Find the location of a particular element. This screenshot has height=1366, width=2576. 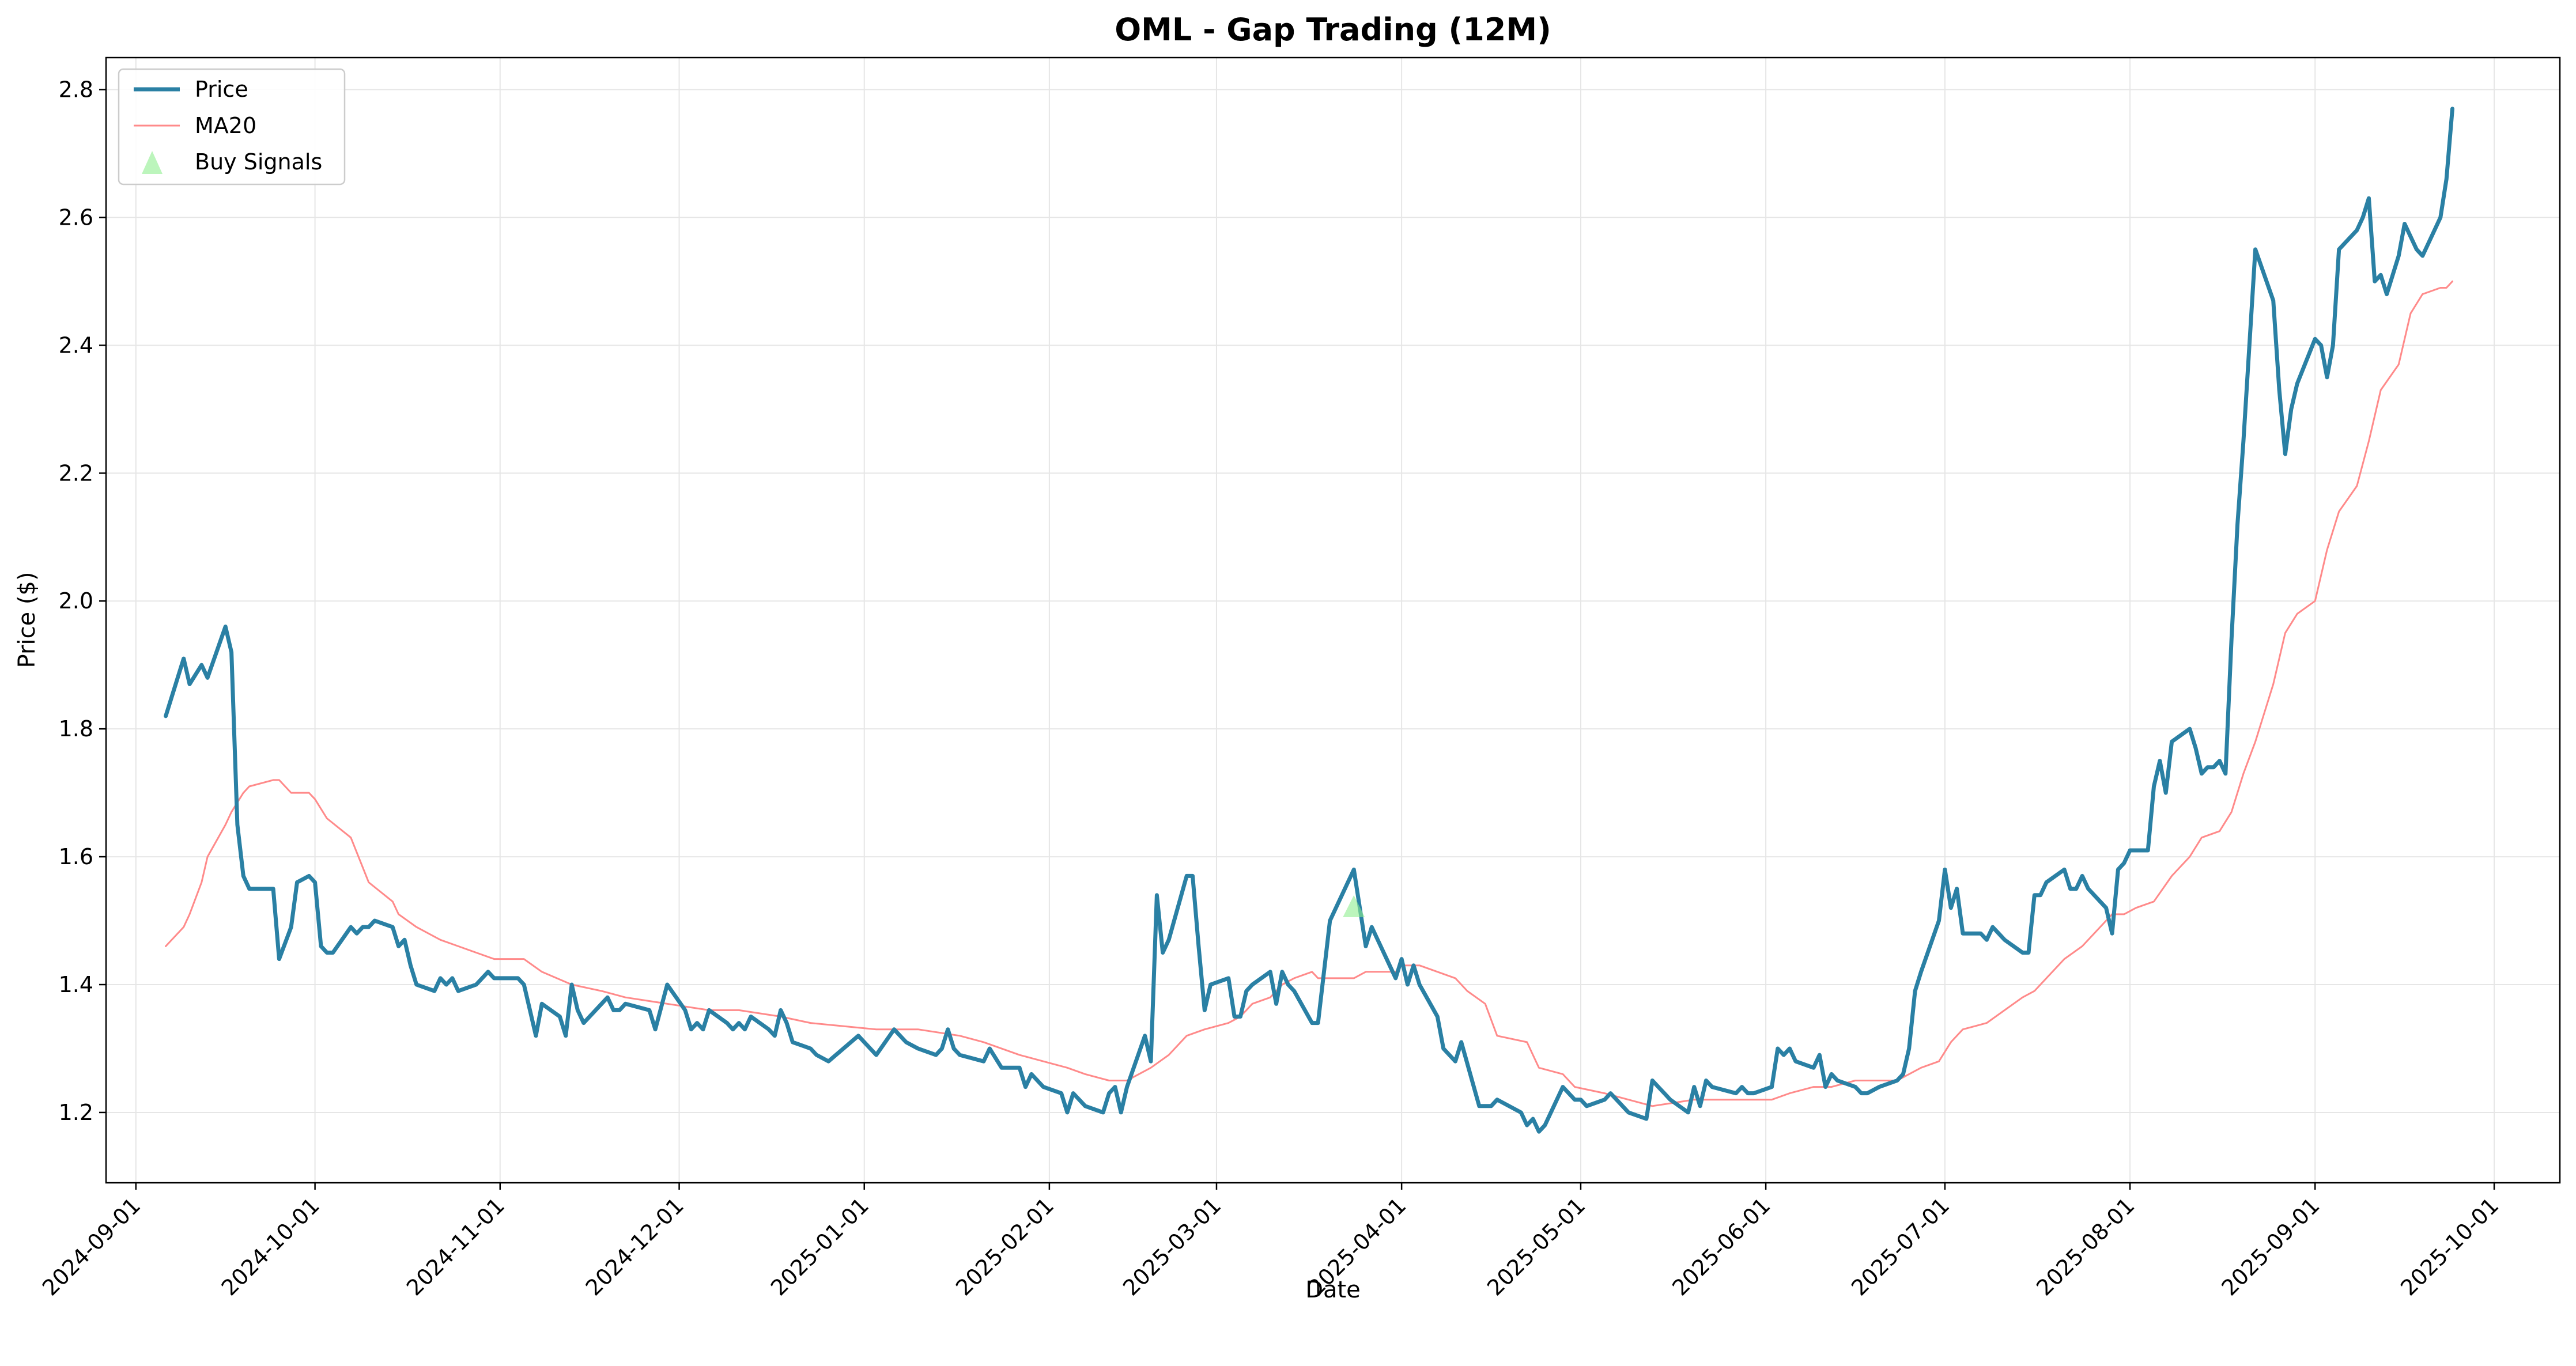

legend-buy-swatch is located at coordinates (152, 162).